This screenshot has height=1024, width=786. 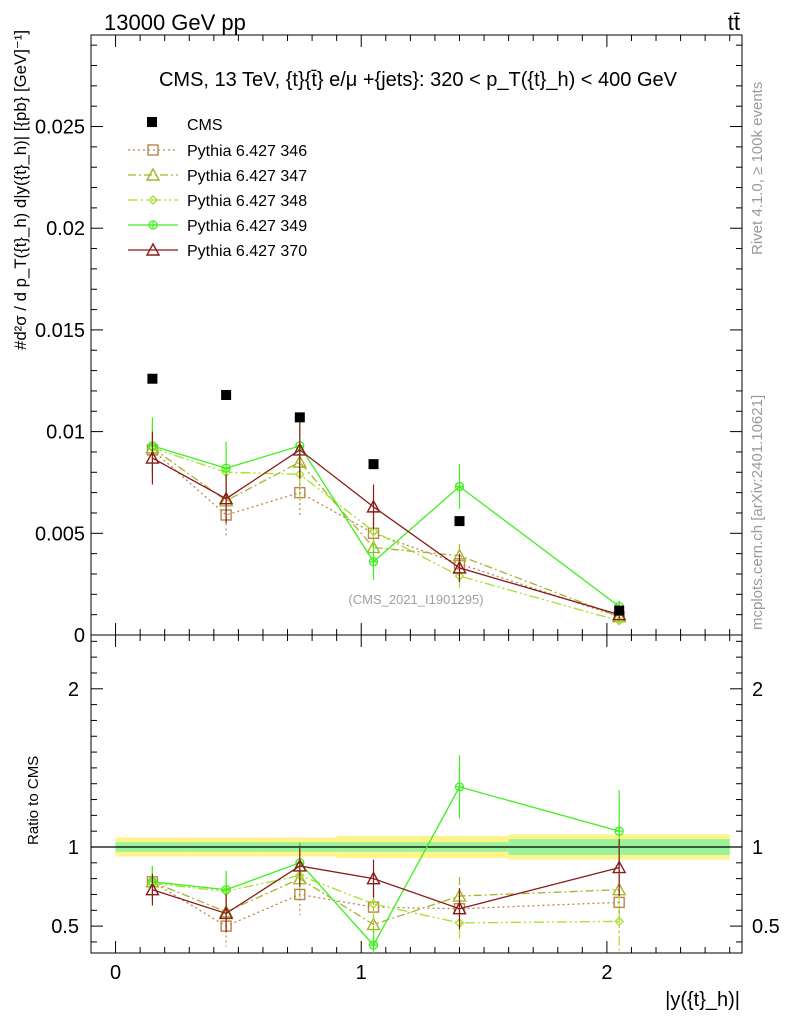 What do you see at coordinates (60, 331) in the screenshot?
I see `main-ytick-label-3: 0.015` at bounding box center [60, 331].